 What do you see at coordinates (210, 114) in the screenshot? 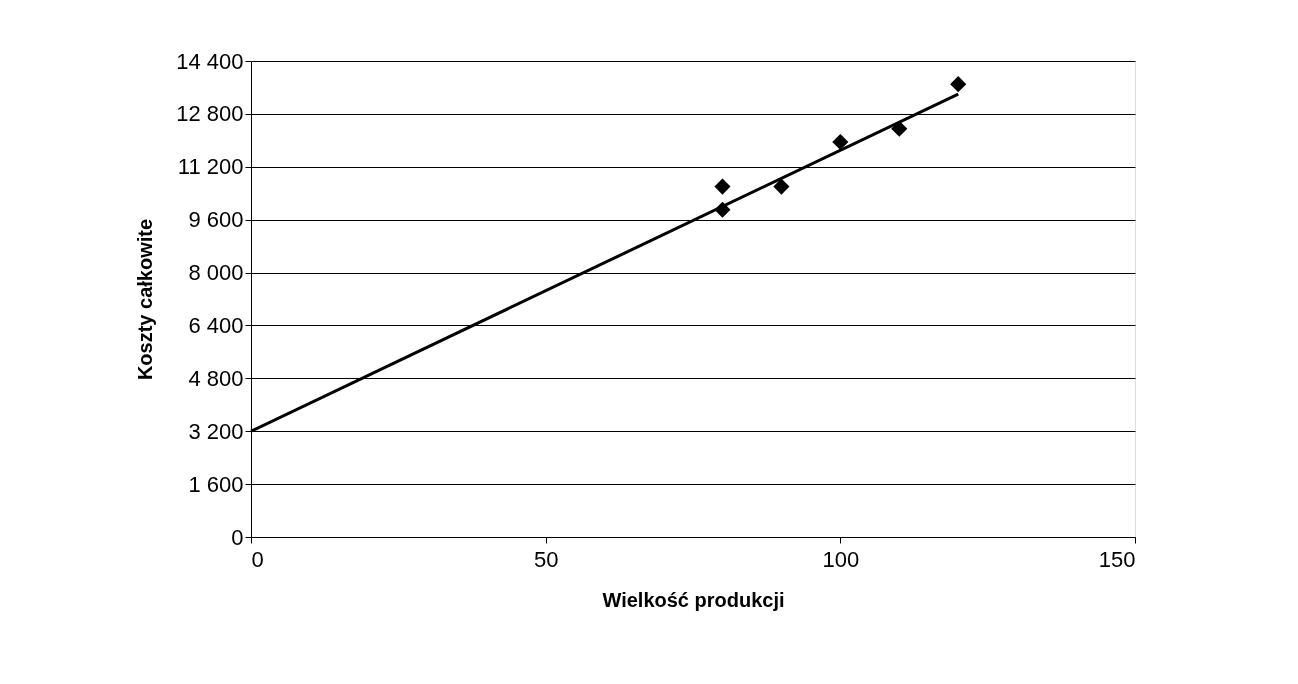
I see `y-tick-label: 12 800` at bounding box center [210, 114].